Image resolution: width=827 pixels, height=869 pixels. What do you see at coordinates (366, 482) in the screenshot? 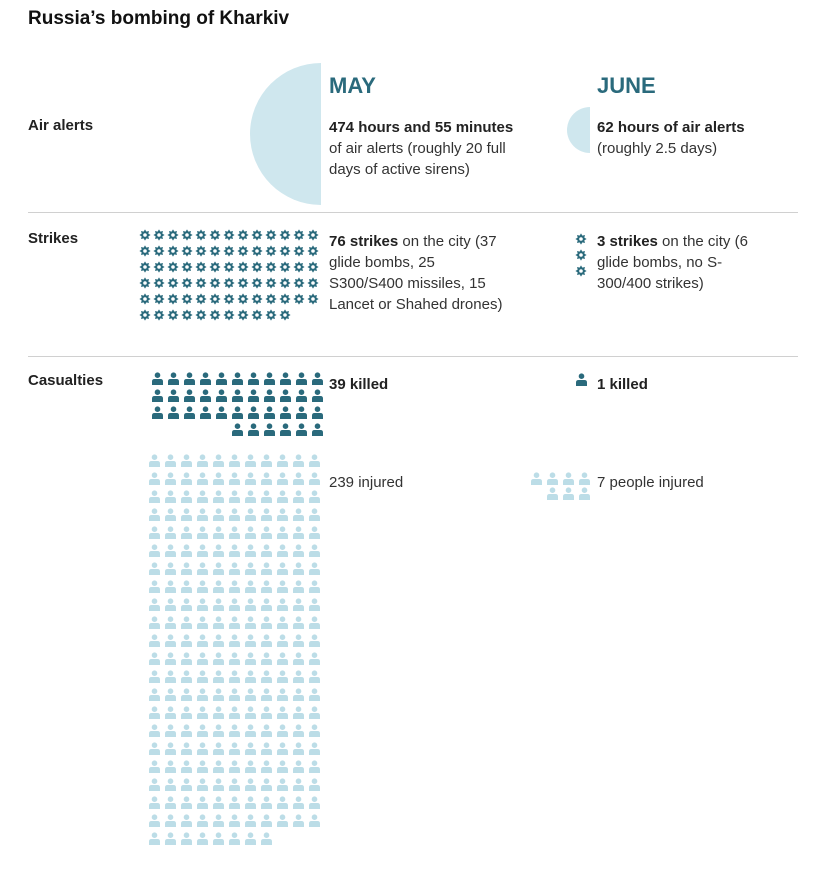
I see `injured-may-text: 239 injured` at bounding box center [366, 482].